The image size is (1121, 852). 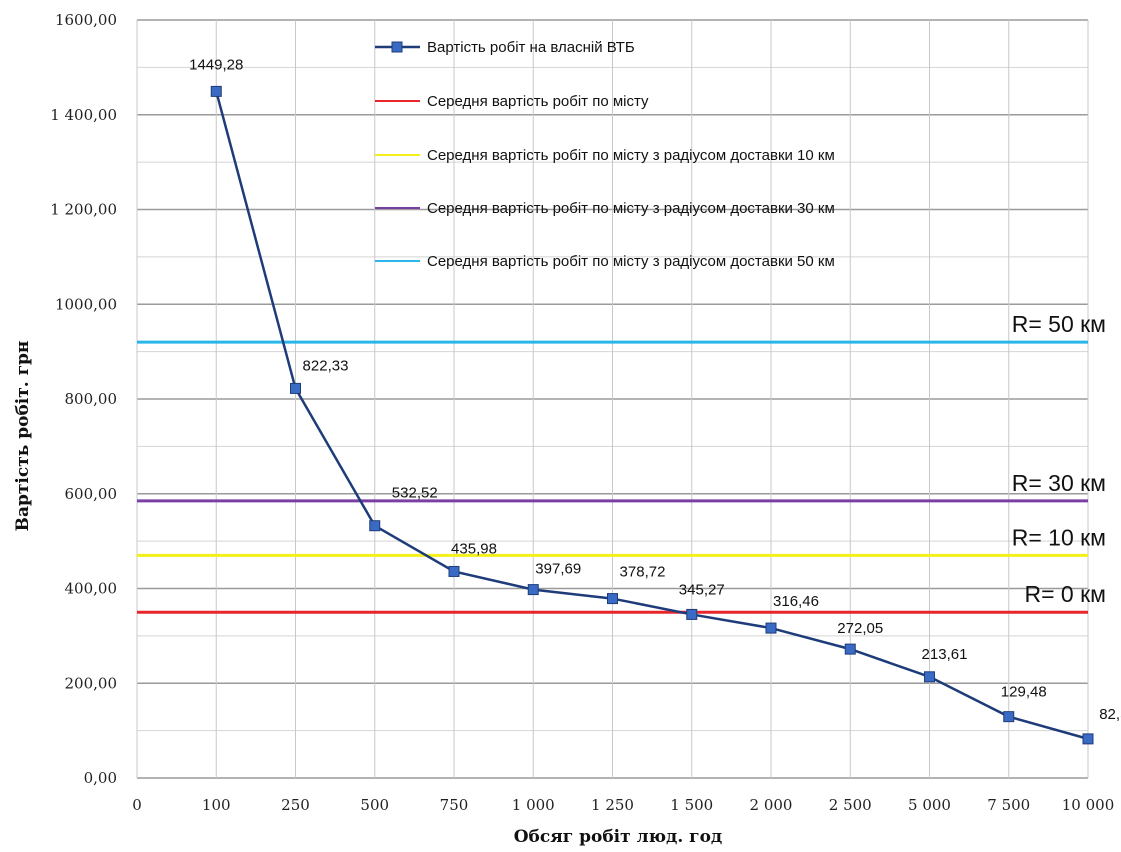 I want to click on x-tick-label: 100, so click(x=216, y=805).